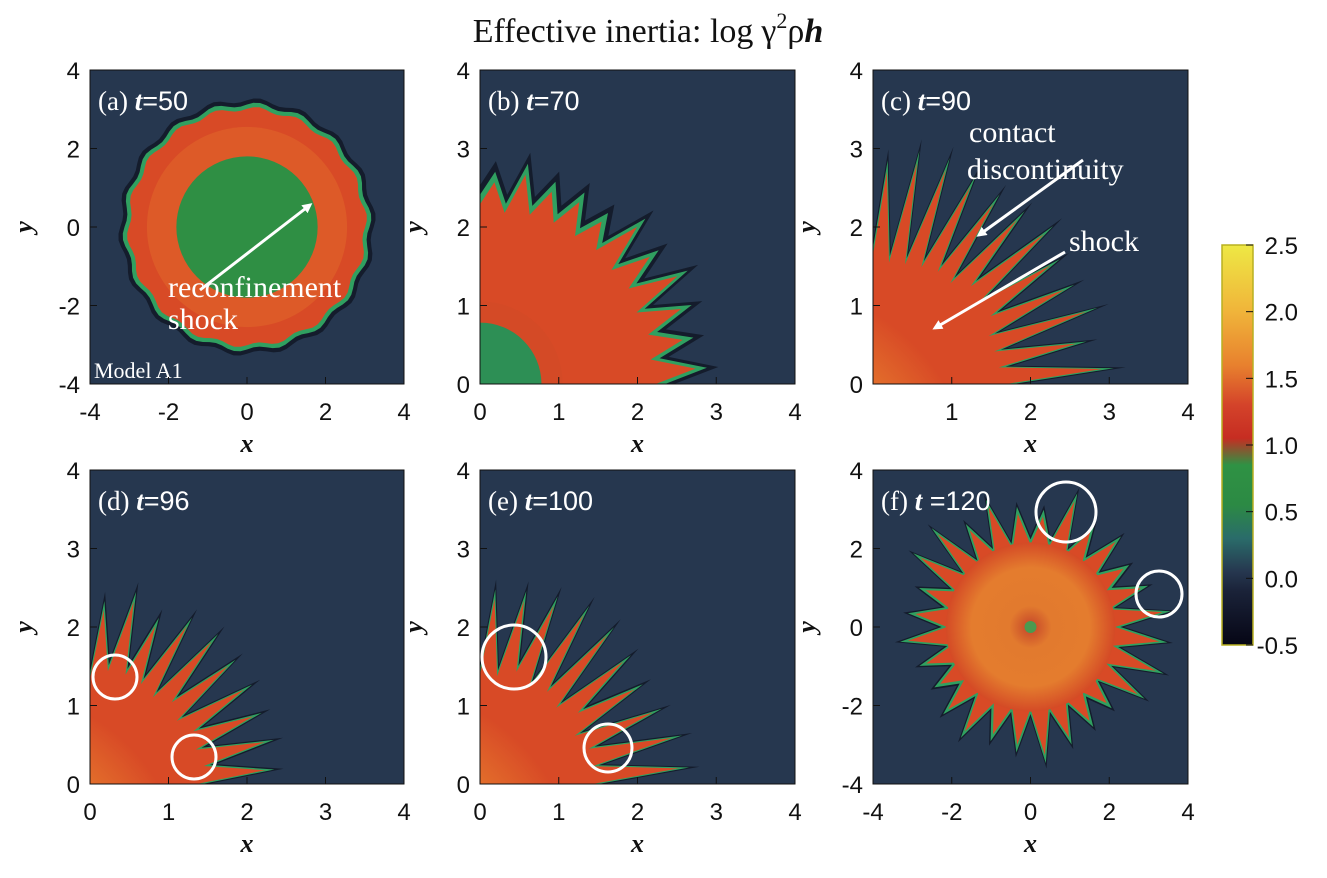  Describe the element at coordinates (956, 501) in the screenshot. I see `time-value: =120` at that location.